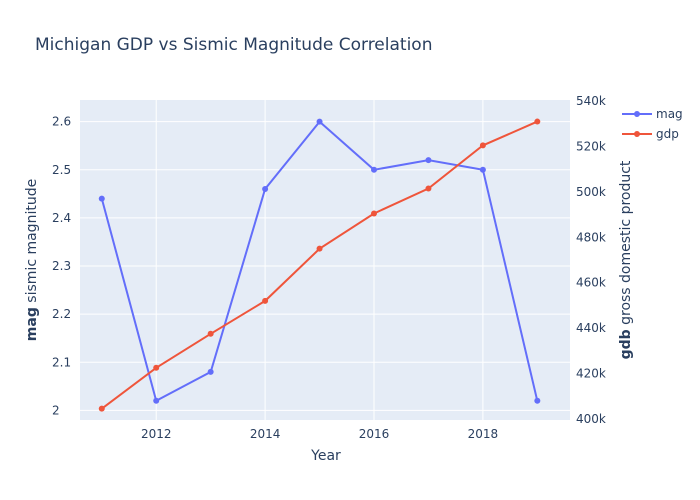 This screenshot has height=500, width=700. Describe the element at coordinates (32, 243) in the screenshot. I see `y-axis-title-rest: sismic magnitude` at that location.